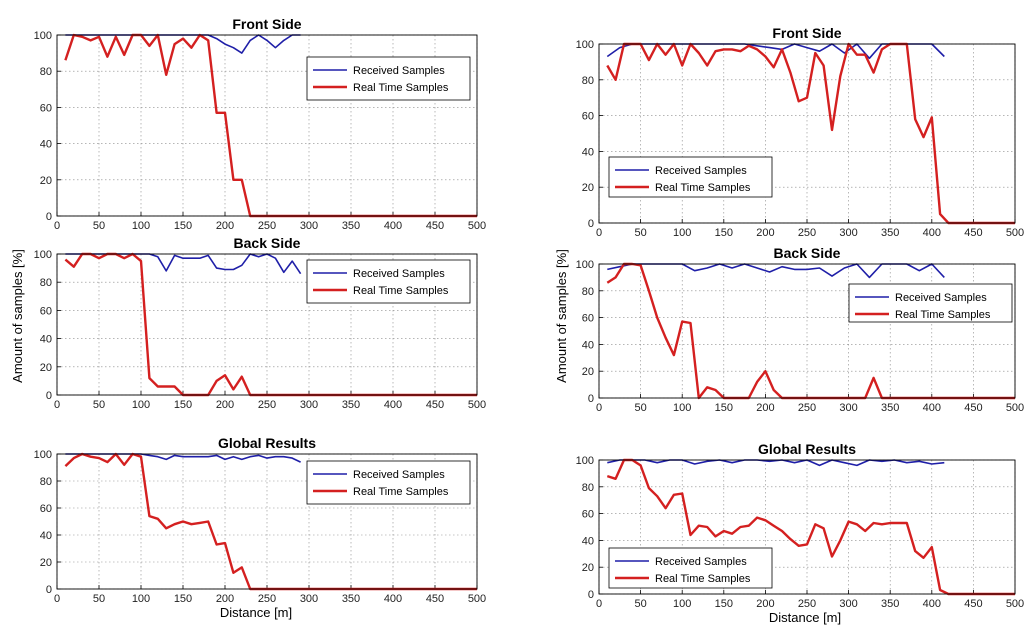 This screenshot has width=1028, height=630. What do you see at coordinates (256, 612) in the screenshot?
I see `left-xlabel: Distance [m]` at bounding box center [256, 612].